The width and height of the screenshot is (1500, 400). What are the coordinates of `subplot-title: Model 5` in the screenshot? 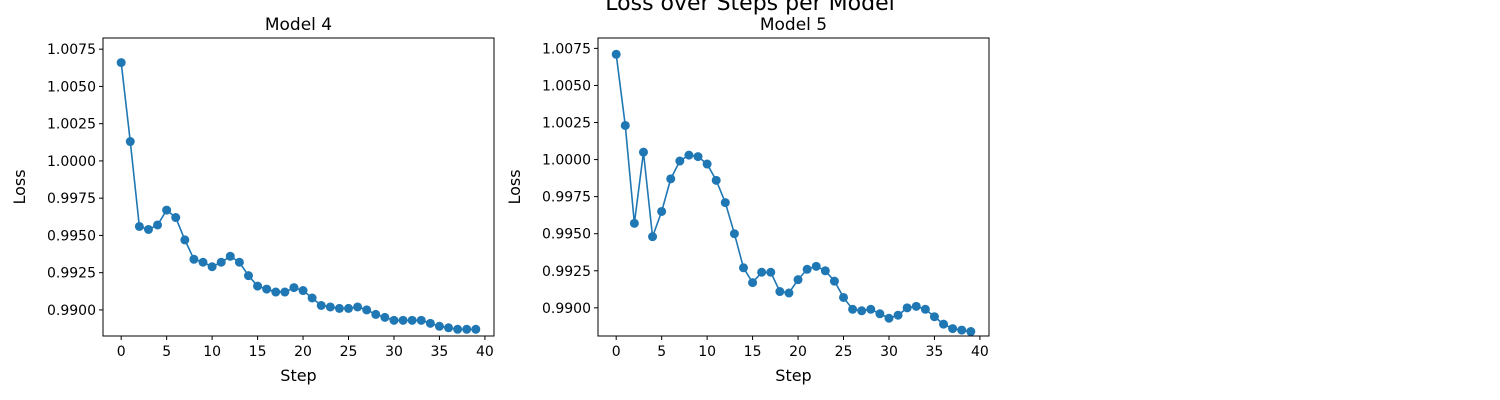 It's located at (793, 25).